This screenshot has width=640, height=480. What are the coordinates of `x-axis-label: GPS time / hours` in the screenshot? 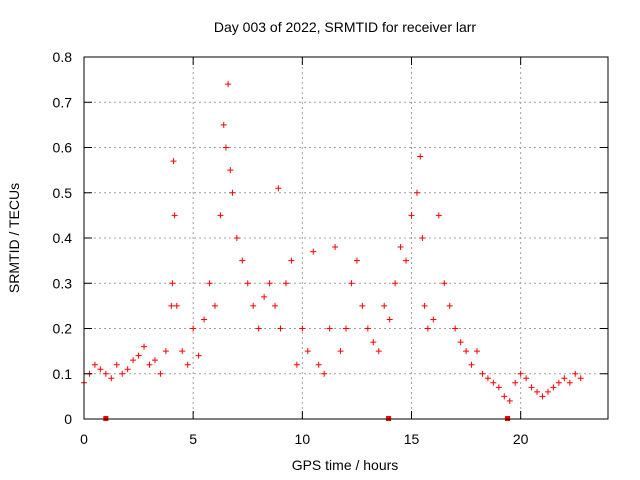 It's located at (345, 465).